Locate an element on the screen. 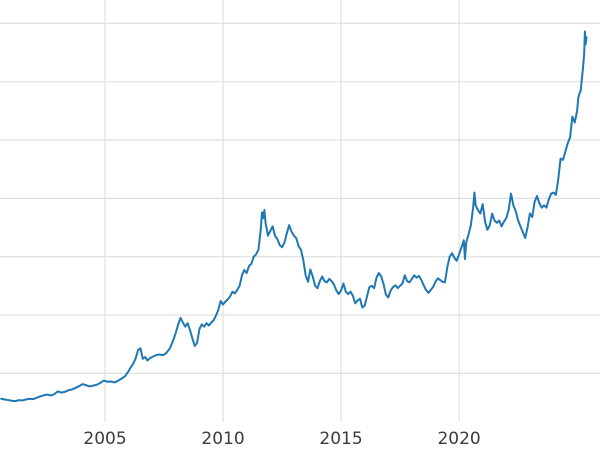 The image size is (600, 450). x-tick-label: 2010 is located at coordinates (222, 439).